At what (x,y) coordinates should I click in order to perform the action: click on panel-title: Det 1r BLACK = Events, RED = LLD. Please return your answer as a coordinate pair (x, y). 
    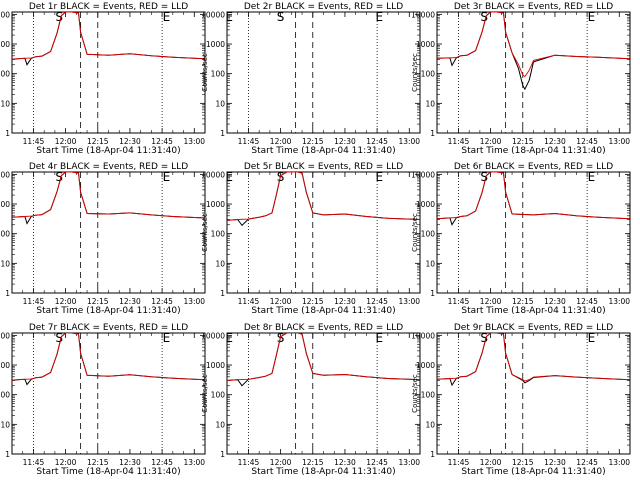
    Looking at the image, I should click on (108, 7).